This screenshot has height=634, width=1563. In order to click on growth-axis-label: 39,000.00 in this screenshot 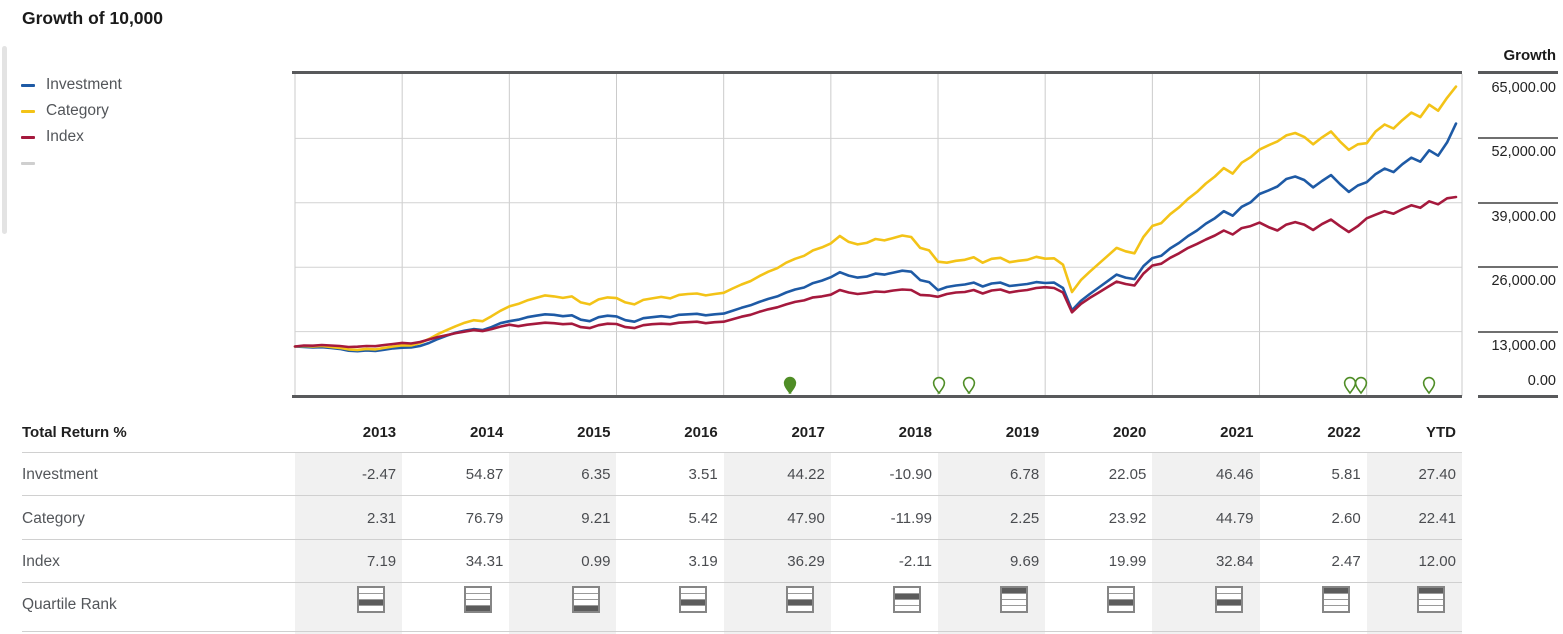, I will do `click(1523, 216)`.